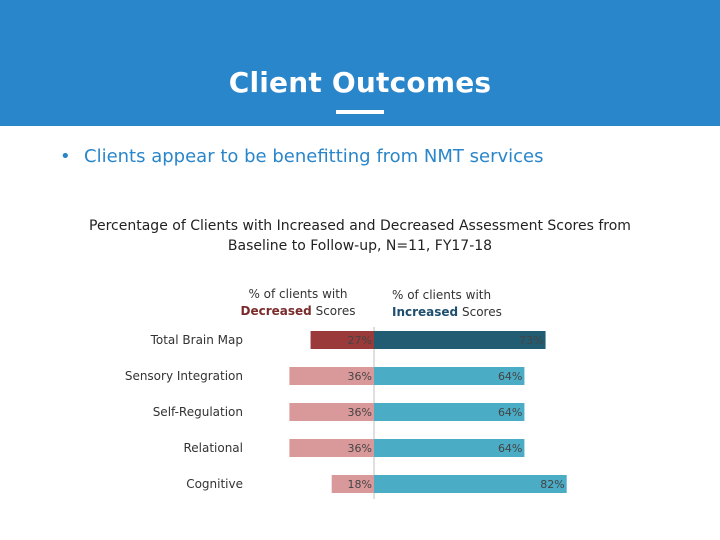 The image size is (720, 540). What do you see at coordinates (360, 112) in the screenshot?
I see `title-underline` at bounding box center [360, 112].